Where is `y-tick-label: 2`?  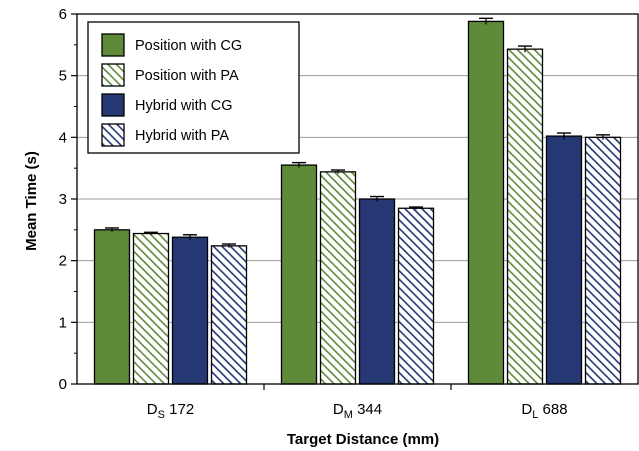
y-tick-label: 2 is located at coordinates (63, 261).